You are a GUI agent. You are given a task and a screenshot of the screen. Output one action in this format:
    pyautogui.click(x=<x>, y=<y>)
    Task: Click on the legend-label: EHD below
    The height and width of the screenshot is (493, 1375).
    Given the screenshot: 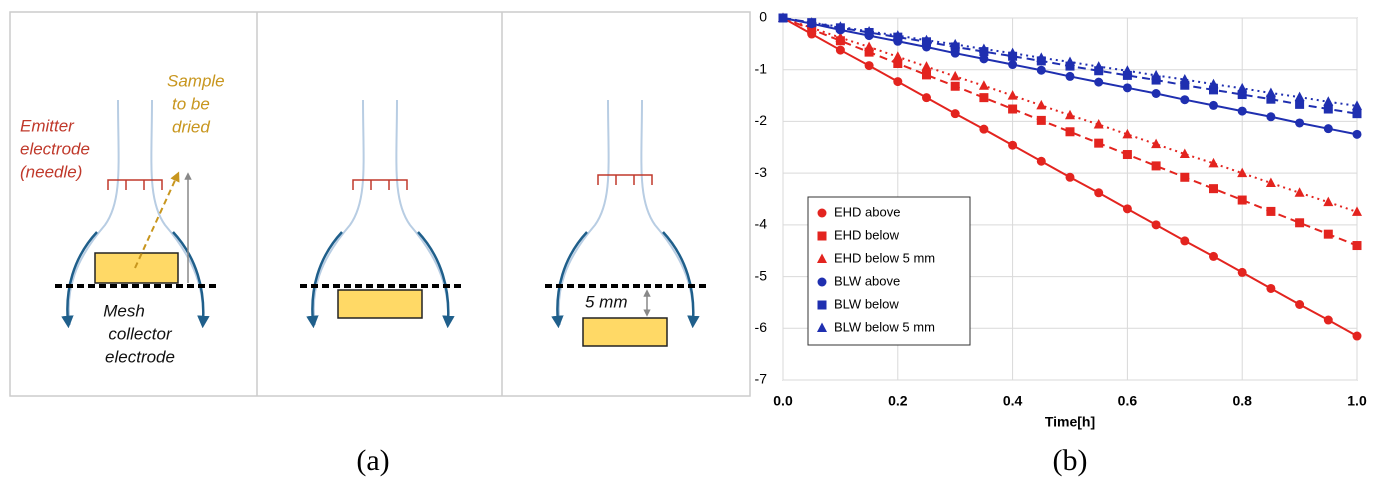 What is the action you would take?
    pyautogui.click(x=867, y=234)
    